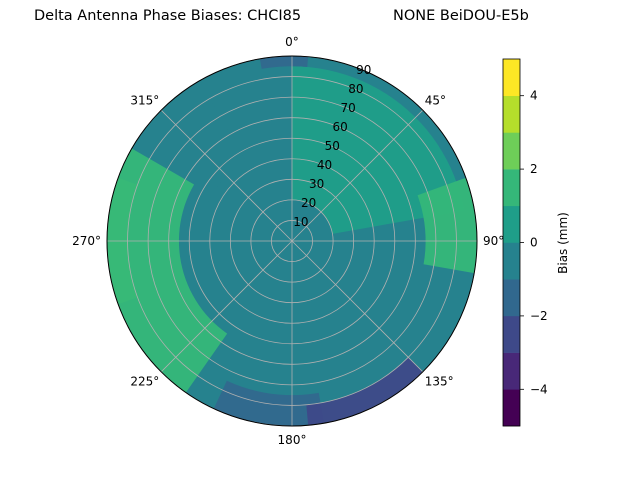 The image size is (640, 480). What do you see at coordinates (539, 389) in the screenshot?
I see `colorbar-tick-label: −4` at bounding box center [539, 389].